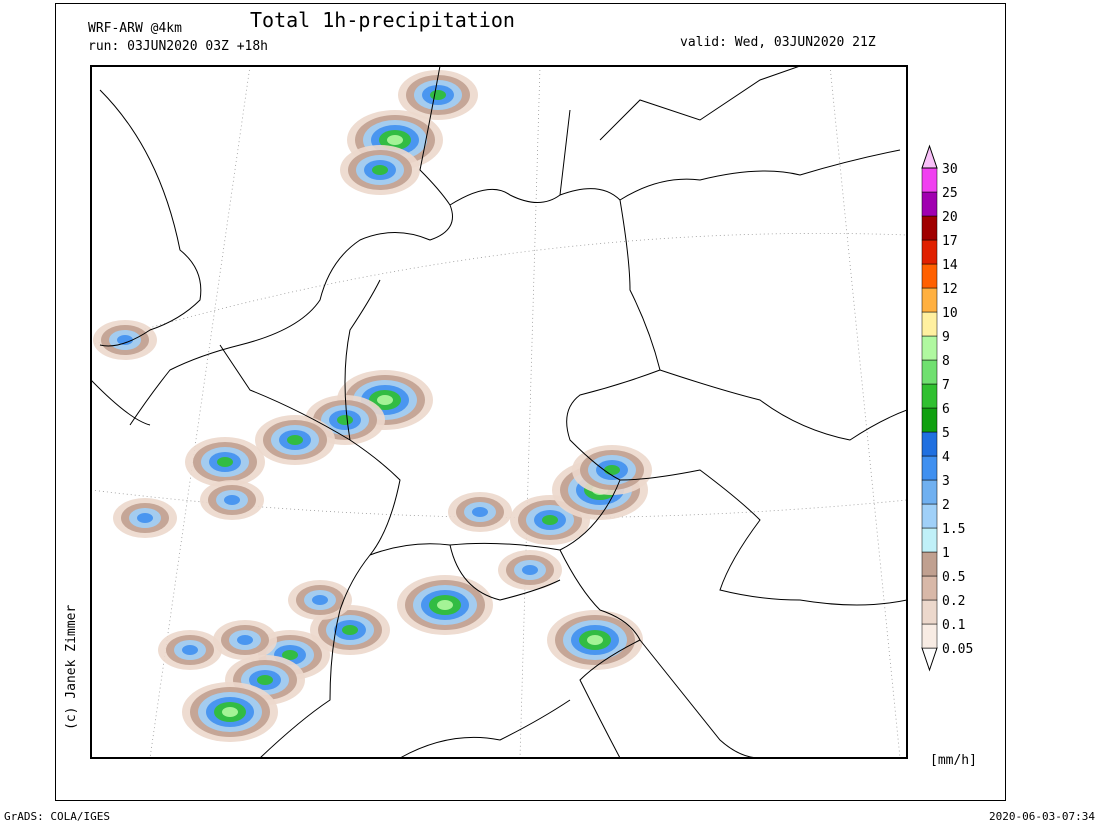  I want to click on footer-left: GrADS: COLA/IGES, so click(57, 816).